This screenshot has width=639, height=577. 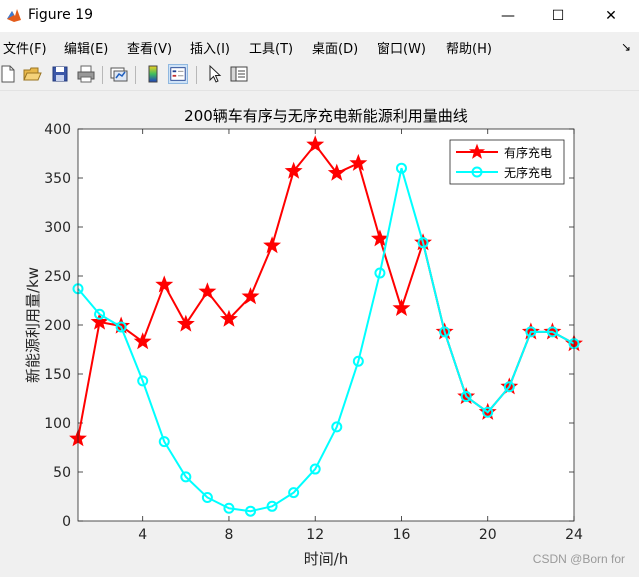 What do you see at coordinates (66, 522) in the screenshot?
I see `y-tick-label: 0` at bounding box center [66, 522].